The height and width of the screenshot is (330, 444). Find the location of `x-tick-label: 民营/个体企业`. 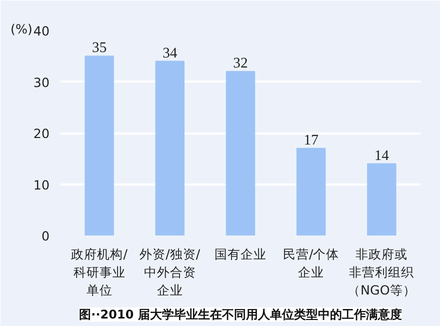

x-tick-label: 民营/个体企业 is located at coordinates (311, 263).